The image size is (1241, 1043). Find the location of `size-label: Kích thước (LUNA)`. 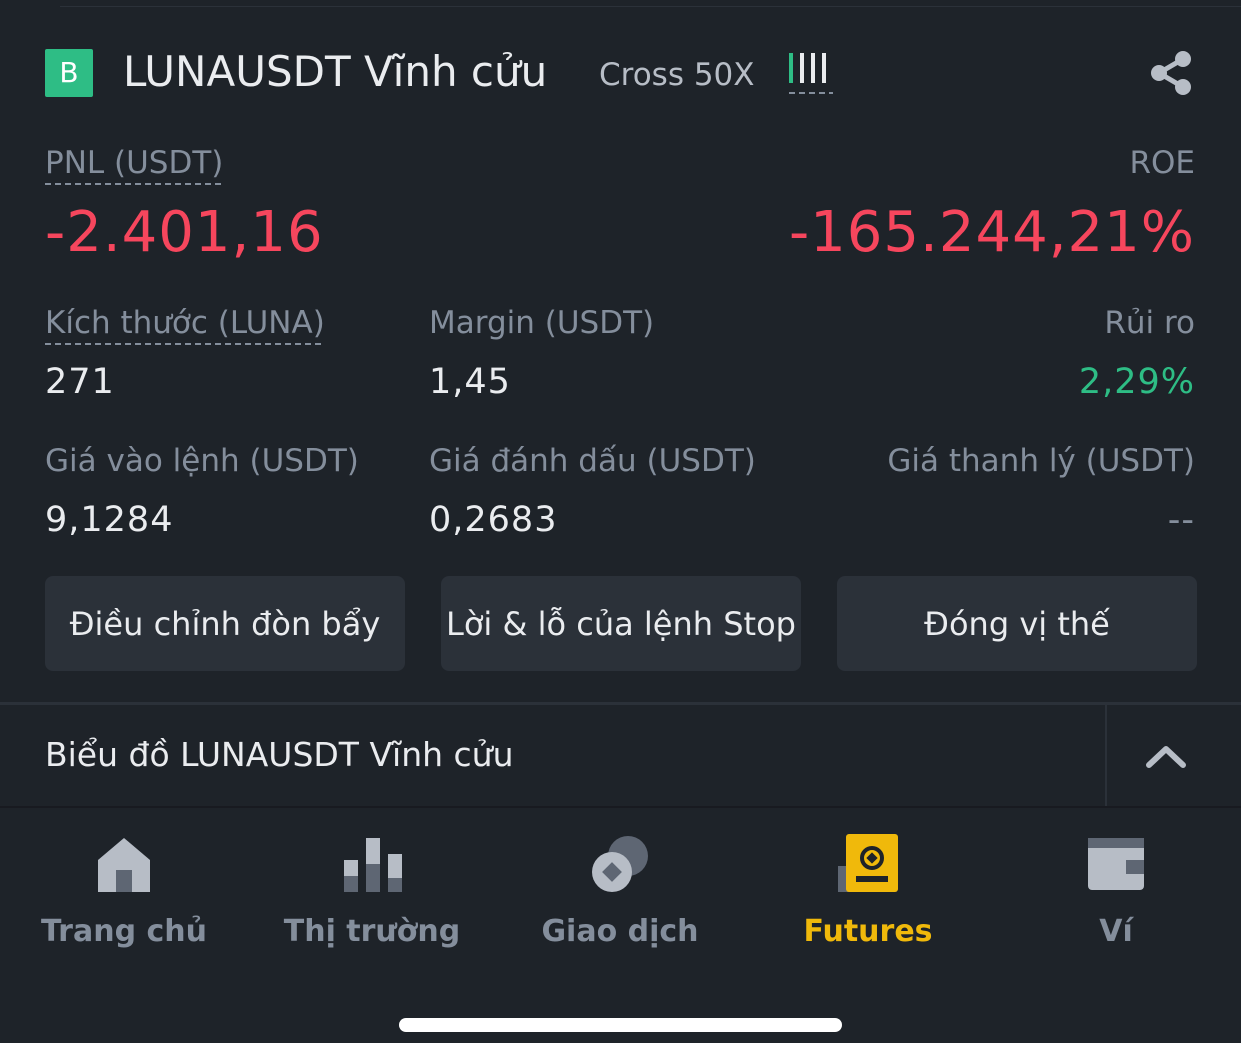

size-label: Kích thước (LUNA) is located at coordinates (185, 325).